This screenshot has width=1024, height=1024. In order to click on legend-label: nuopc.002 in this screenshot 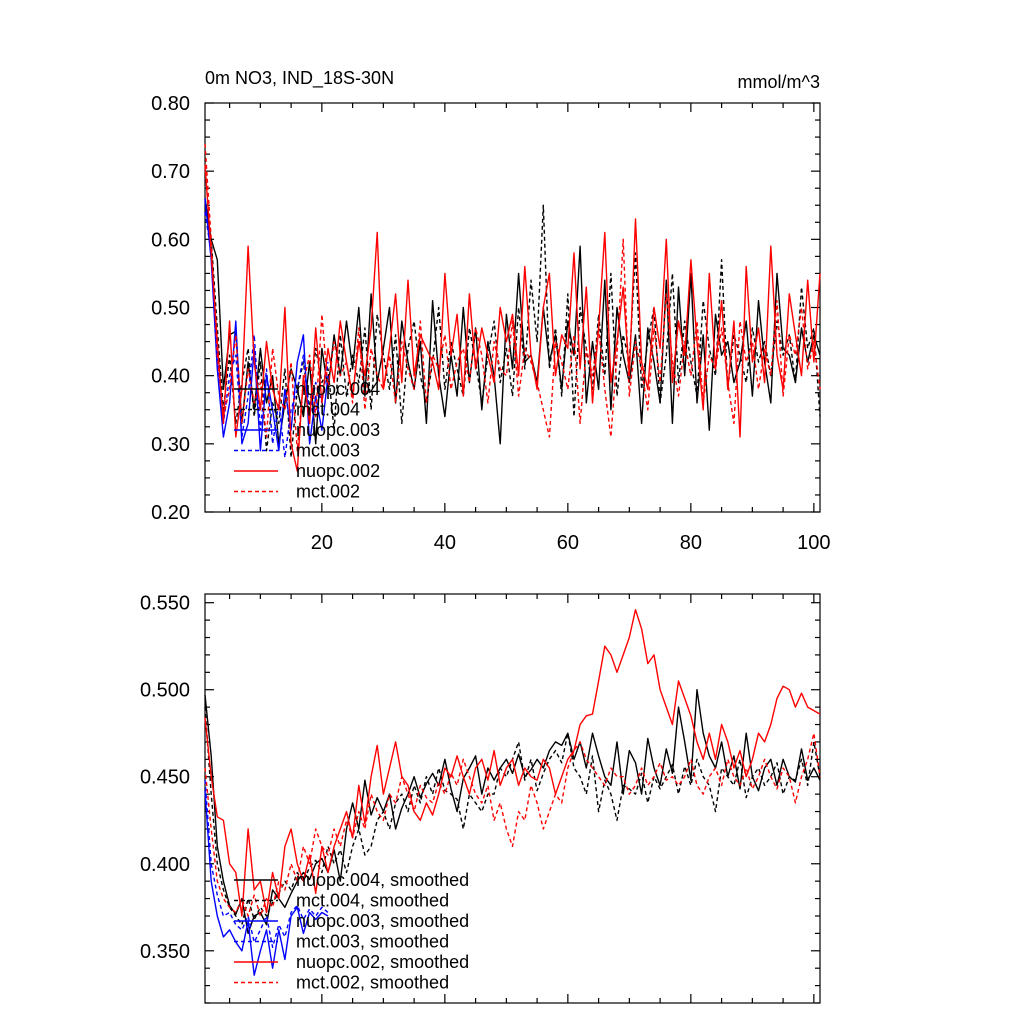, I will do `click(338, 471)`.